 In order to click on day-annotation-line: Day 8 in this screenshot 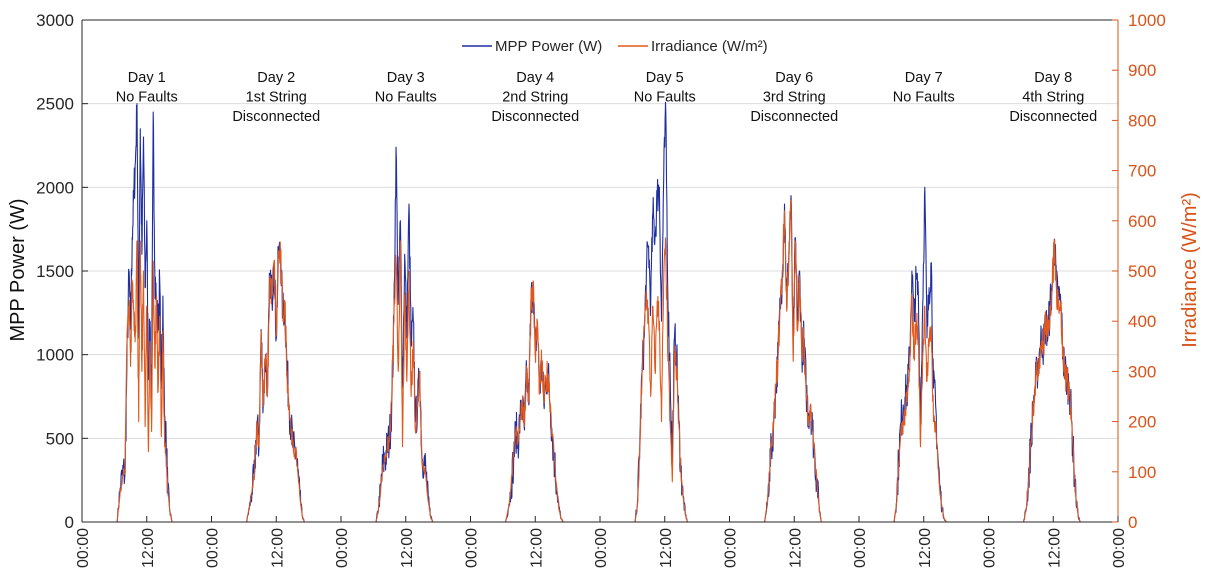, I will do `click(1053, 78)`.